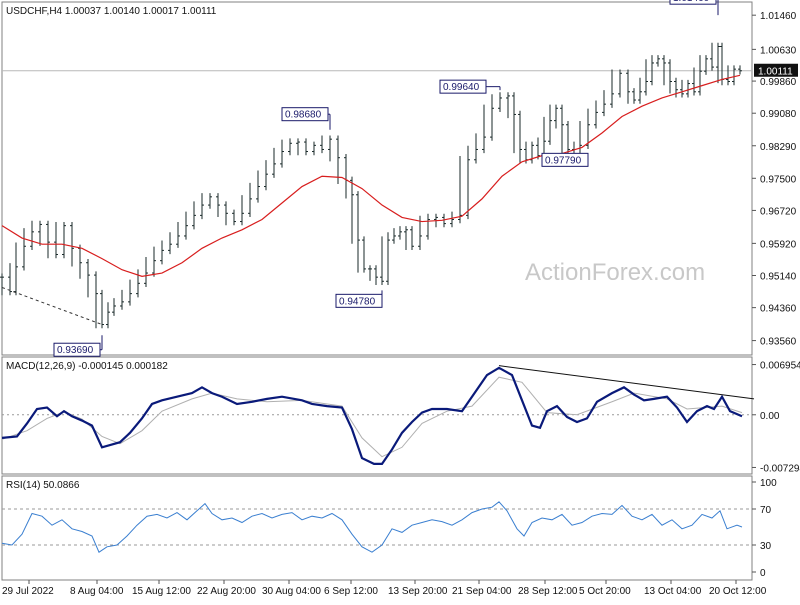  What do you see at coordinates (763, 573) in the screenshot?
I see `rsi-ytick-label: 0` at bounding box center [763, 573].